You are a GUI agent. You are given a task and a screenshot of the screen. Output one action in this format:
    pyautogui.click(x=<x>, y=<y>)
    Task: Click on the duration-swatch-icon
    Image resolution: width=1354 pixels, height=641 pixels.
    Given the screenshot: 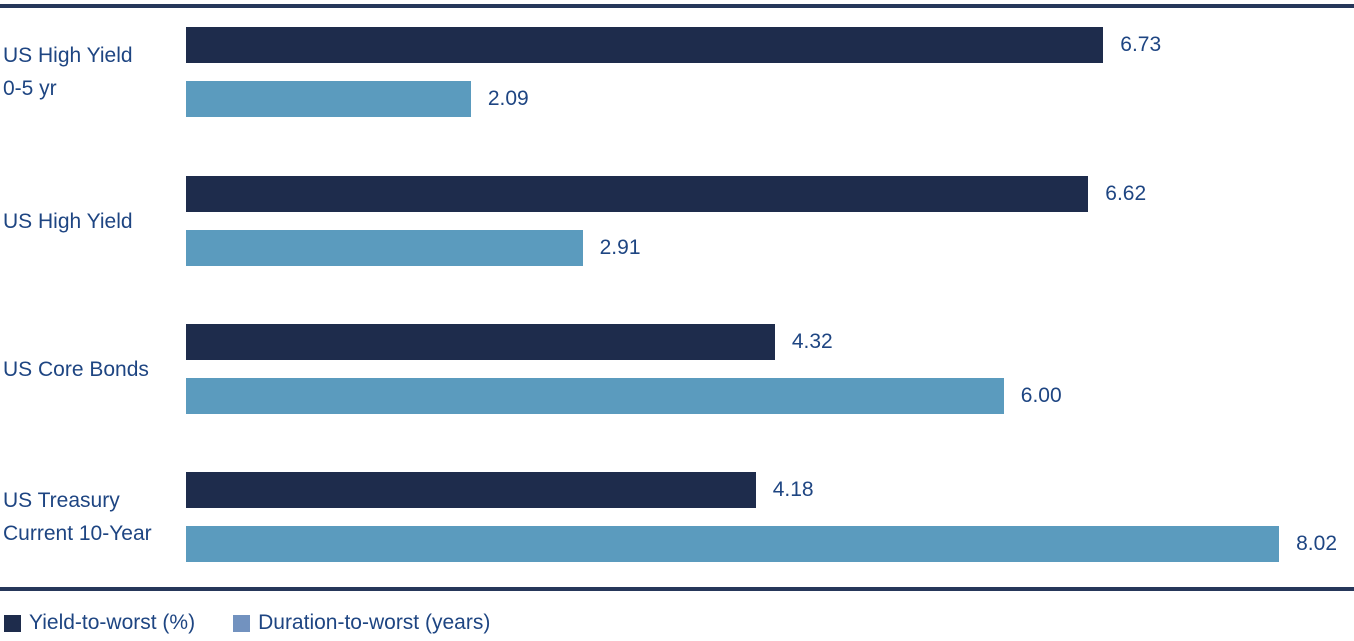 What is the action you would take?
    pyautogui.click(x=242, y=623)
    